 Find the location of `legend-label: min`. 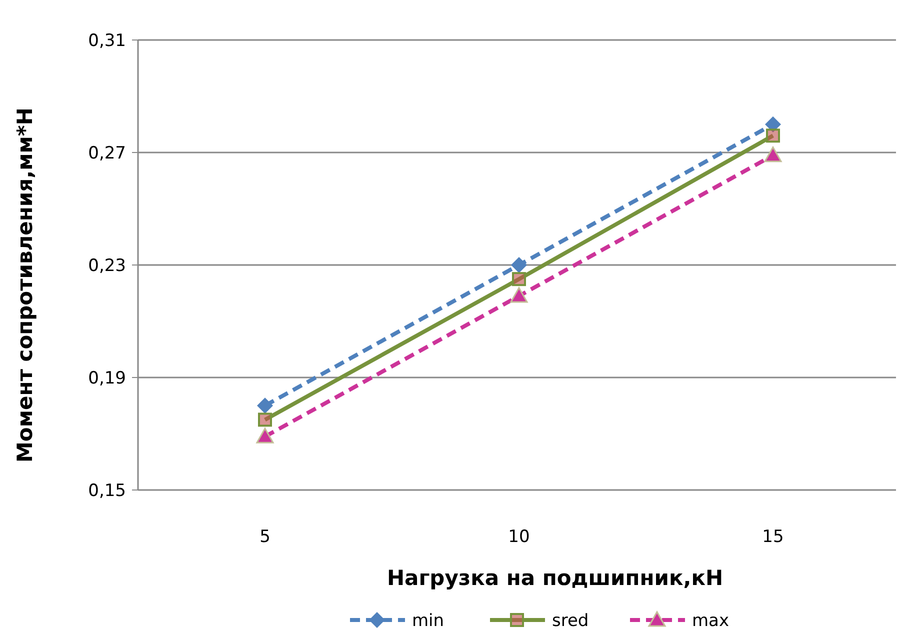

legend-label: min is located at coordinates (428, 620).